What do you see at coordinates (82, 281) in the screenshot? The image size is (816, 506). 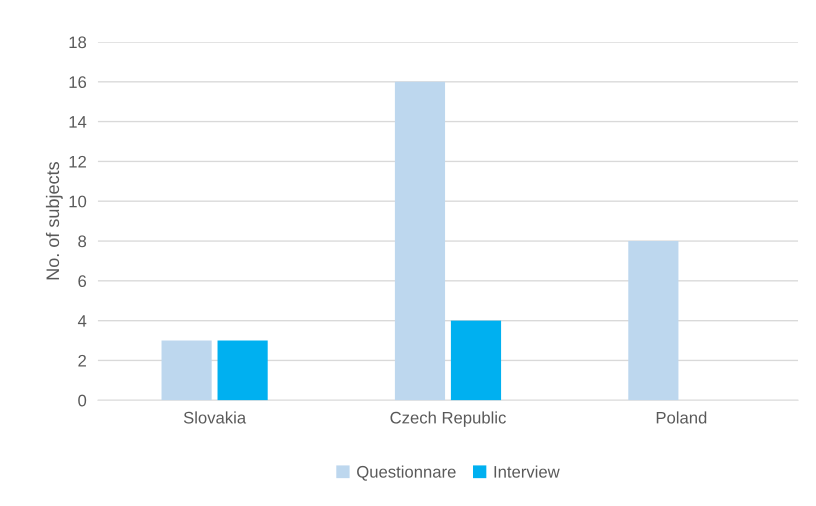 I see `y-tick-label: 6` at bounding box center [82, 281].